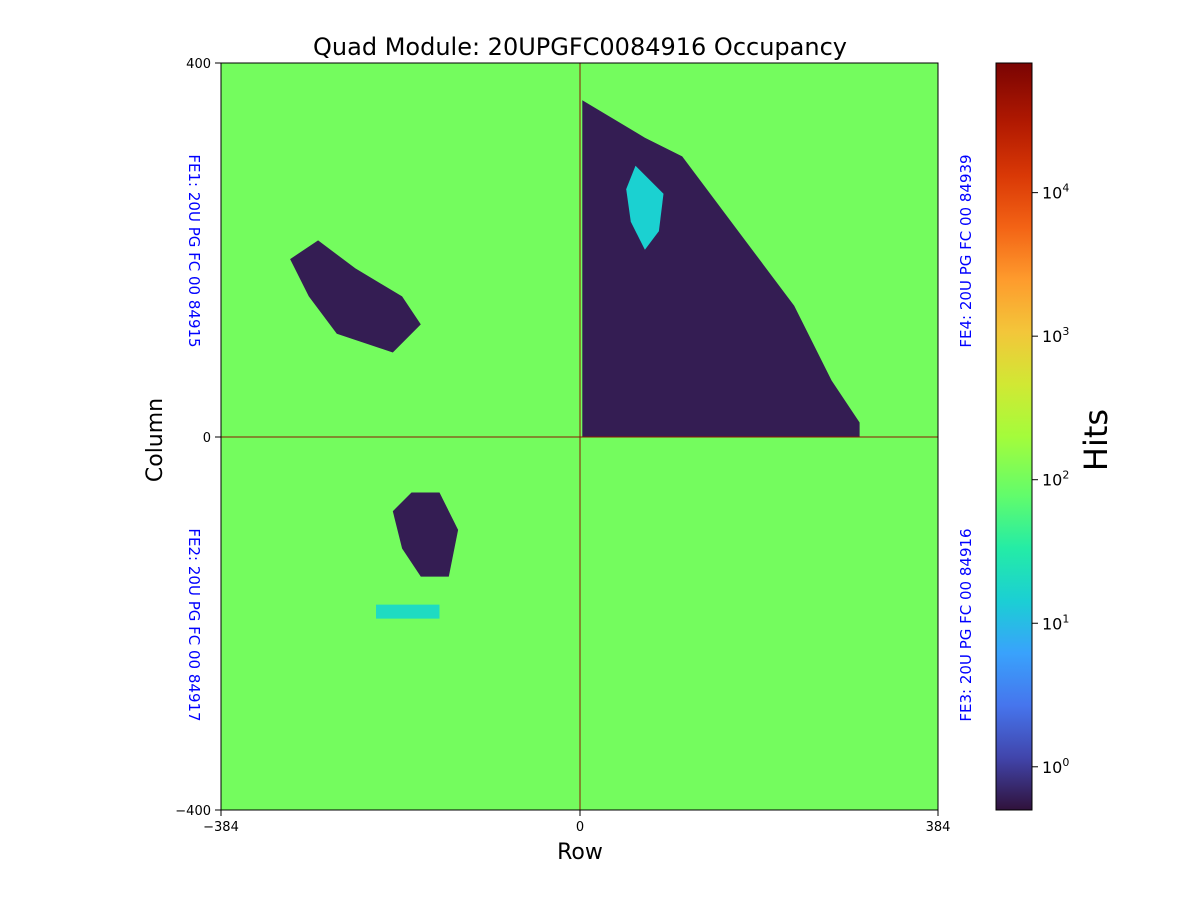 Image resolution: width=1200 pixels, height=900 pixels. Describe the element at coordinates (1055, 766) in the screenshot. I see `colorbar-tick-label-0: 10⁰` at that location.